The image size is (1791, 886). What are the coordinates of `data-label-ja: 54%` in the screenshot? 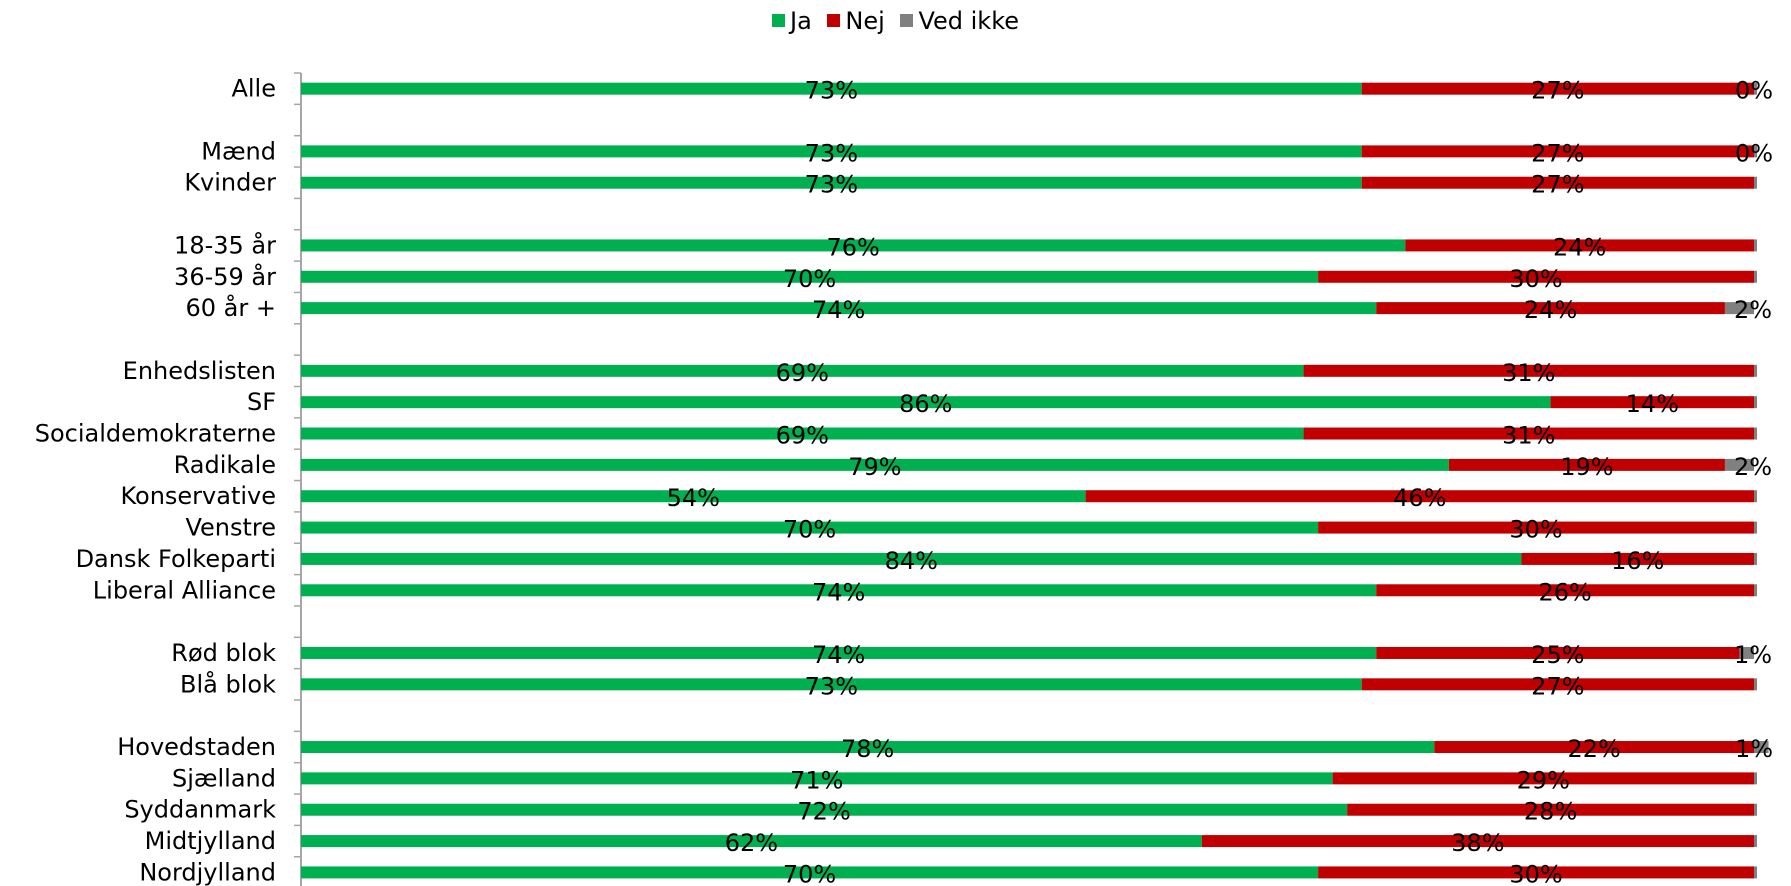 It's located at (693, 498).